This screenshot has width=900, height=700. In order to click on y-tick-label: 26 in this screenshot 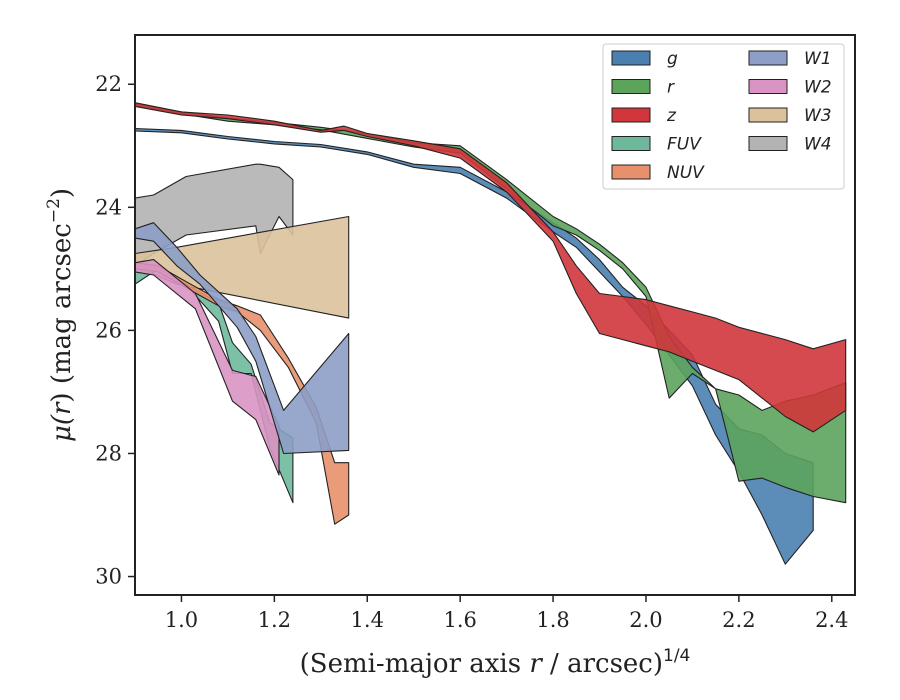, I will do `click(108, 330)`.